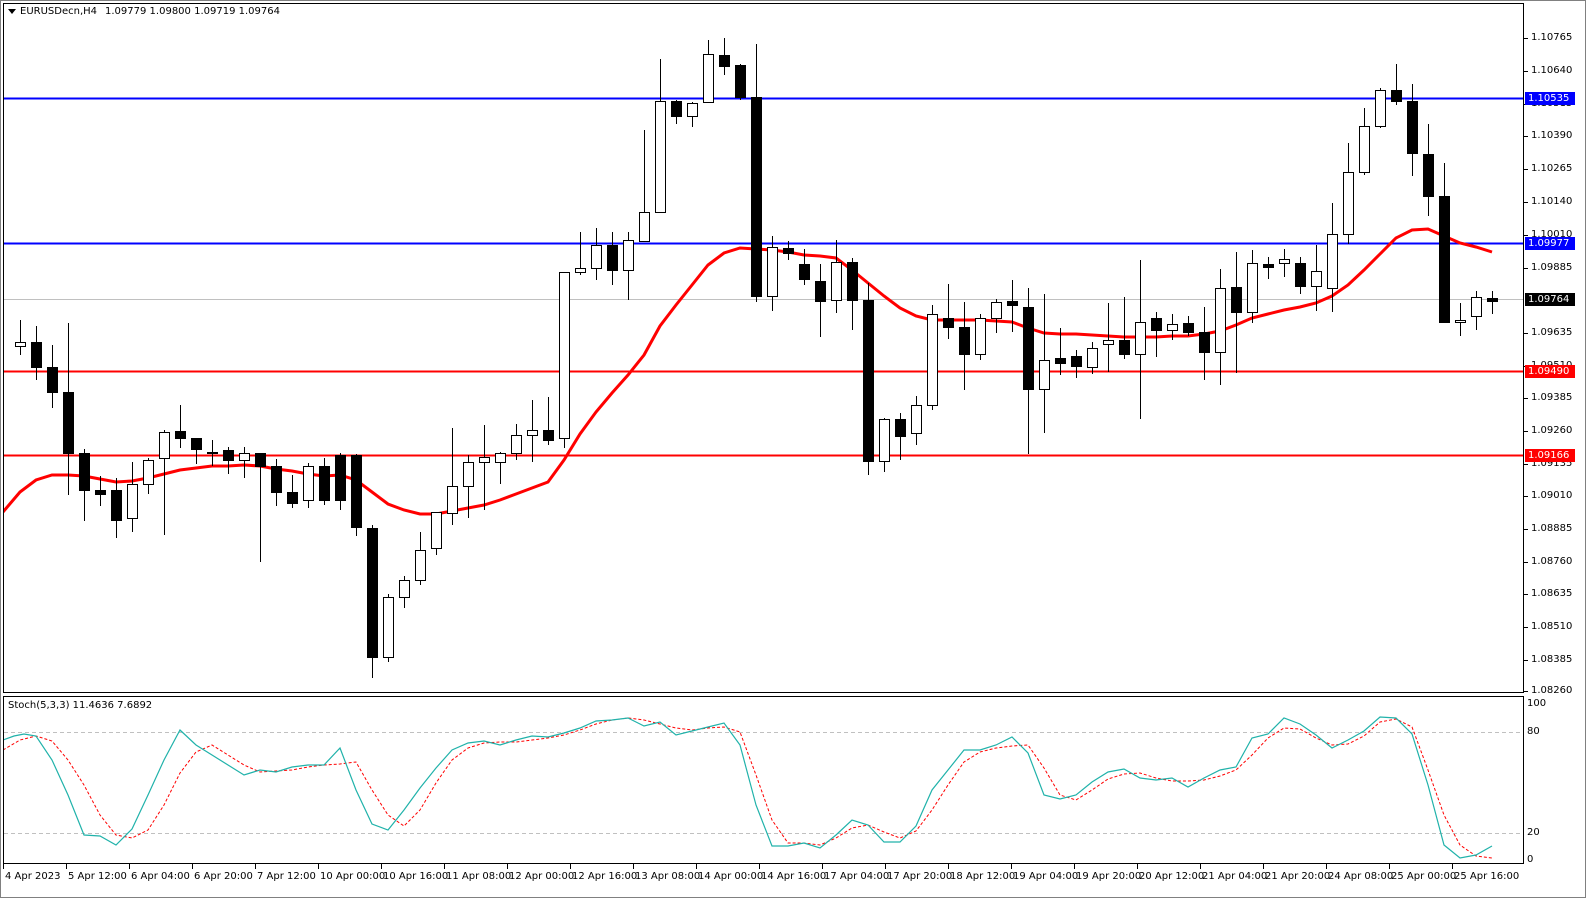 The image size is (1586, 898). Describe the element at coordinates (1552, 201) in the screenshot. I see `price-label: 1.10140` at that location.